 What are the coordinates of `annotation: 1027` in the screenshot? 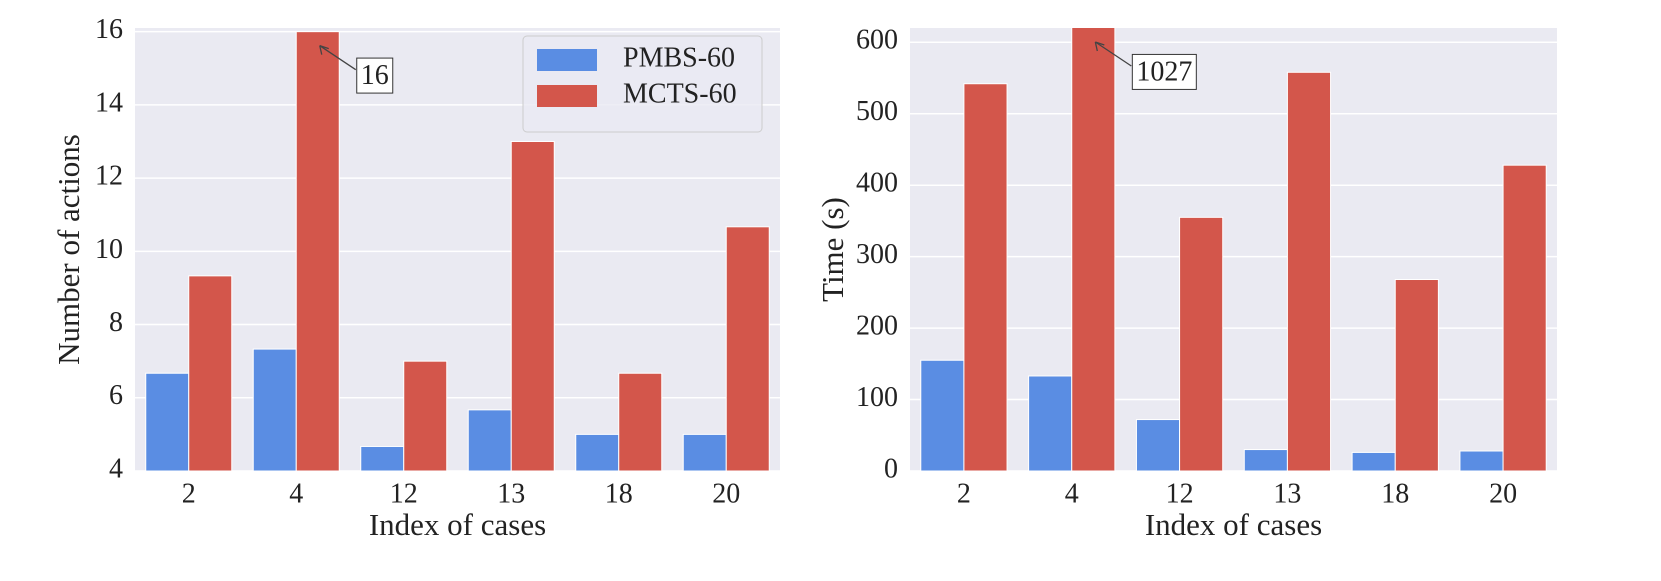 It's located at (1164, 71).